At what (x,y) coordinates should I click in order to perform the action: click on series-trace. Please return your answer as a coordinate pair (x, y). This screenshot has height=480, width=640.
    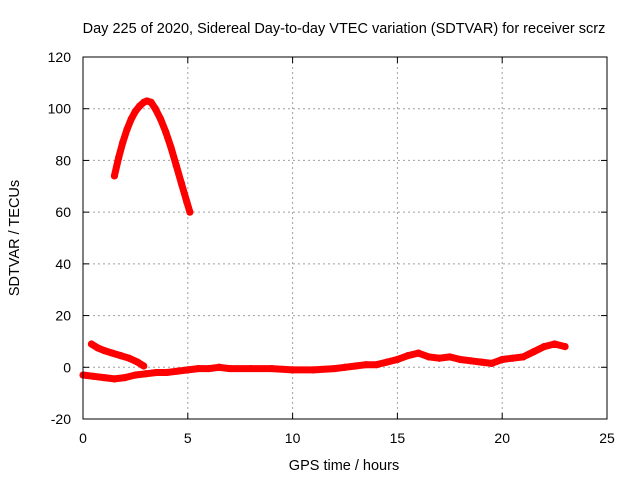
    Looking at the image, I should click on (152, 155).